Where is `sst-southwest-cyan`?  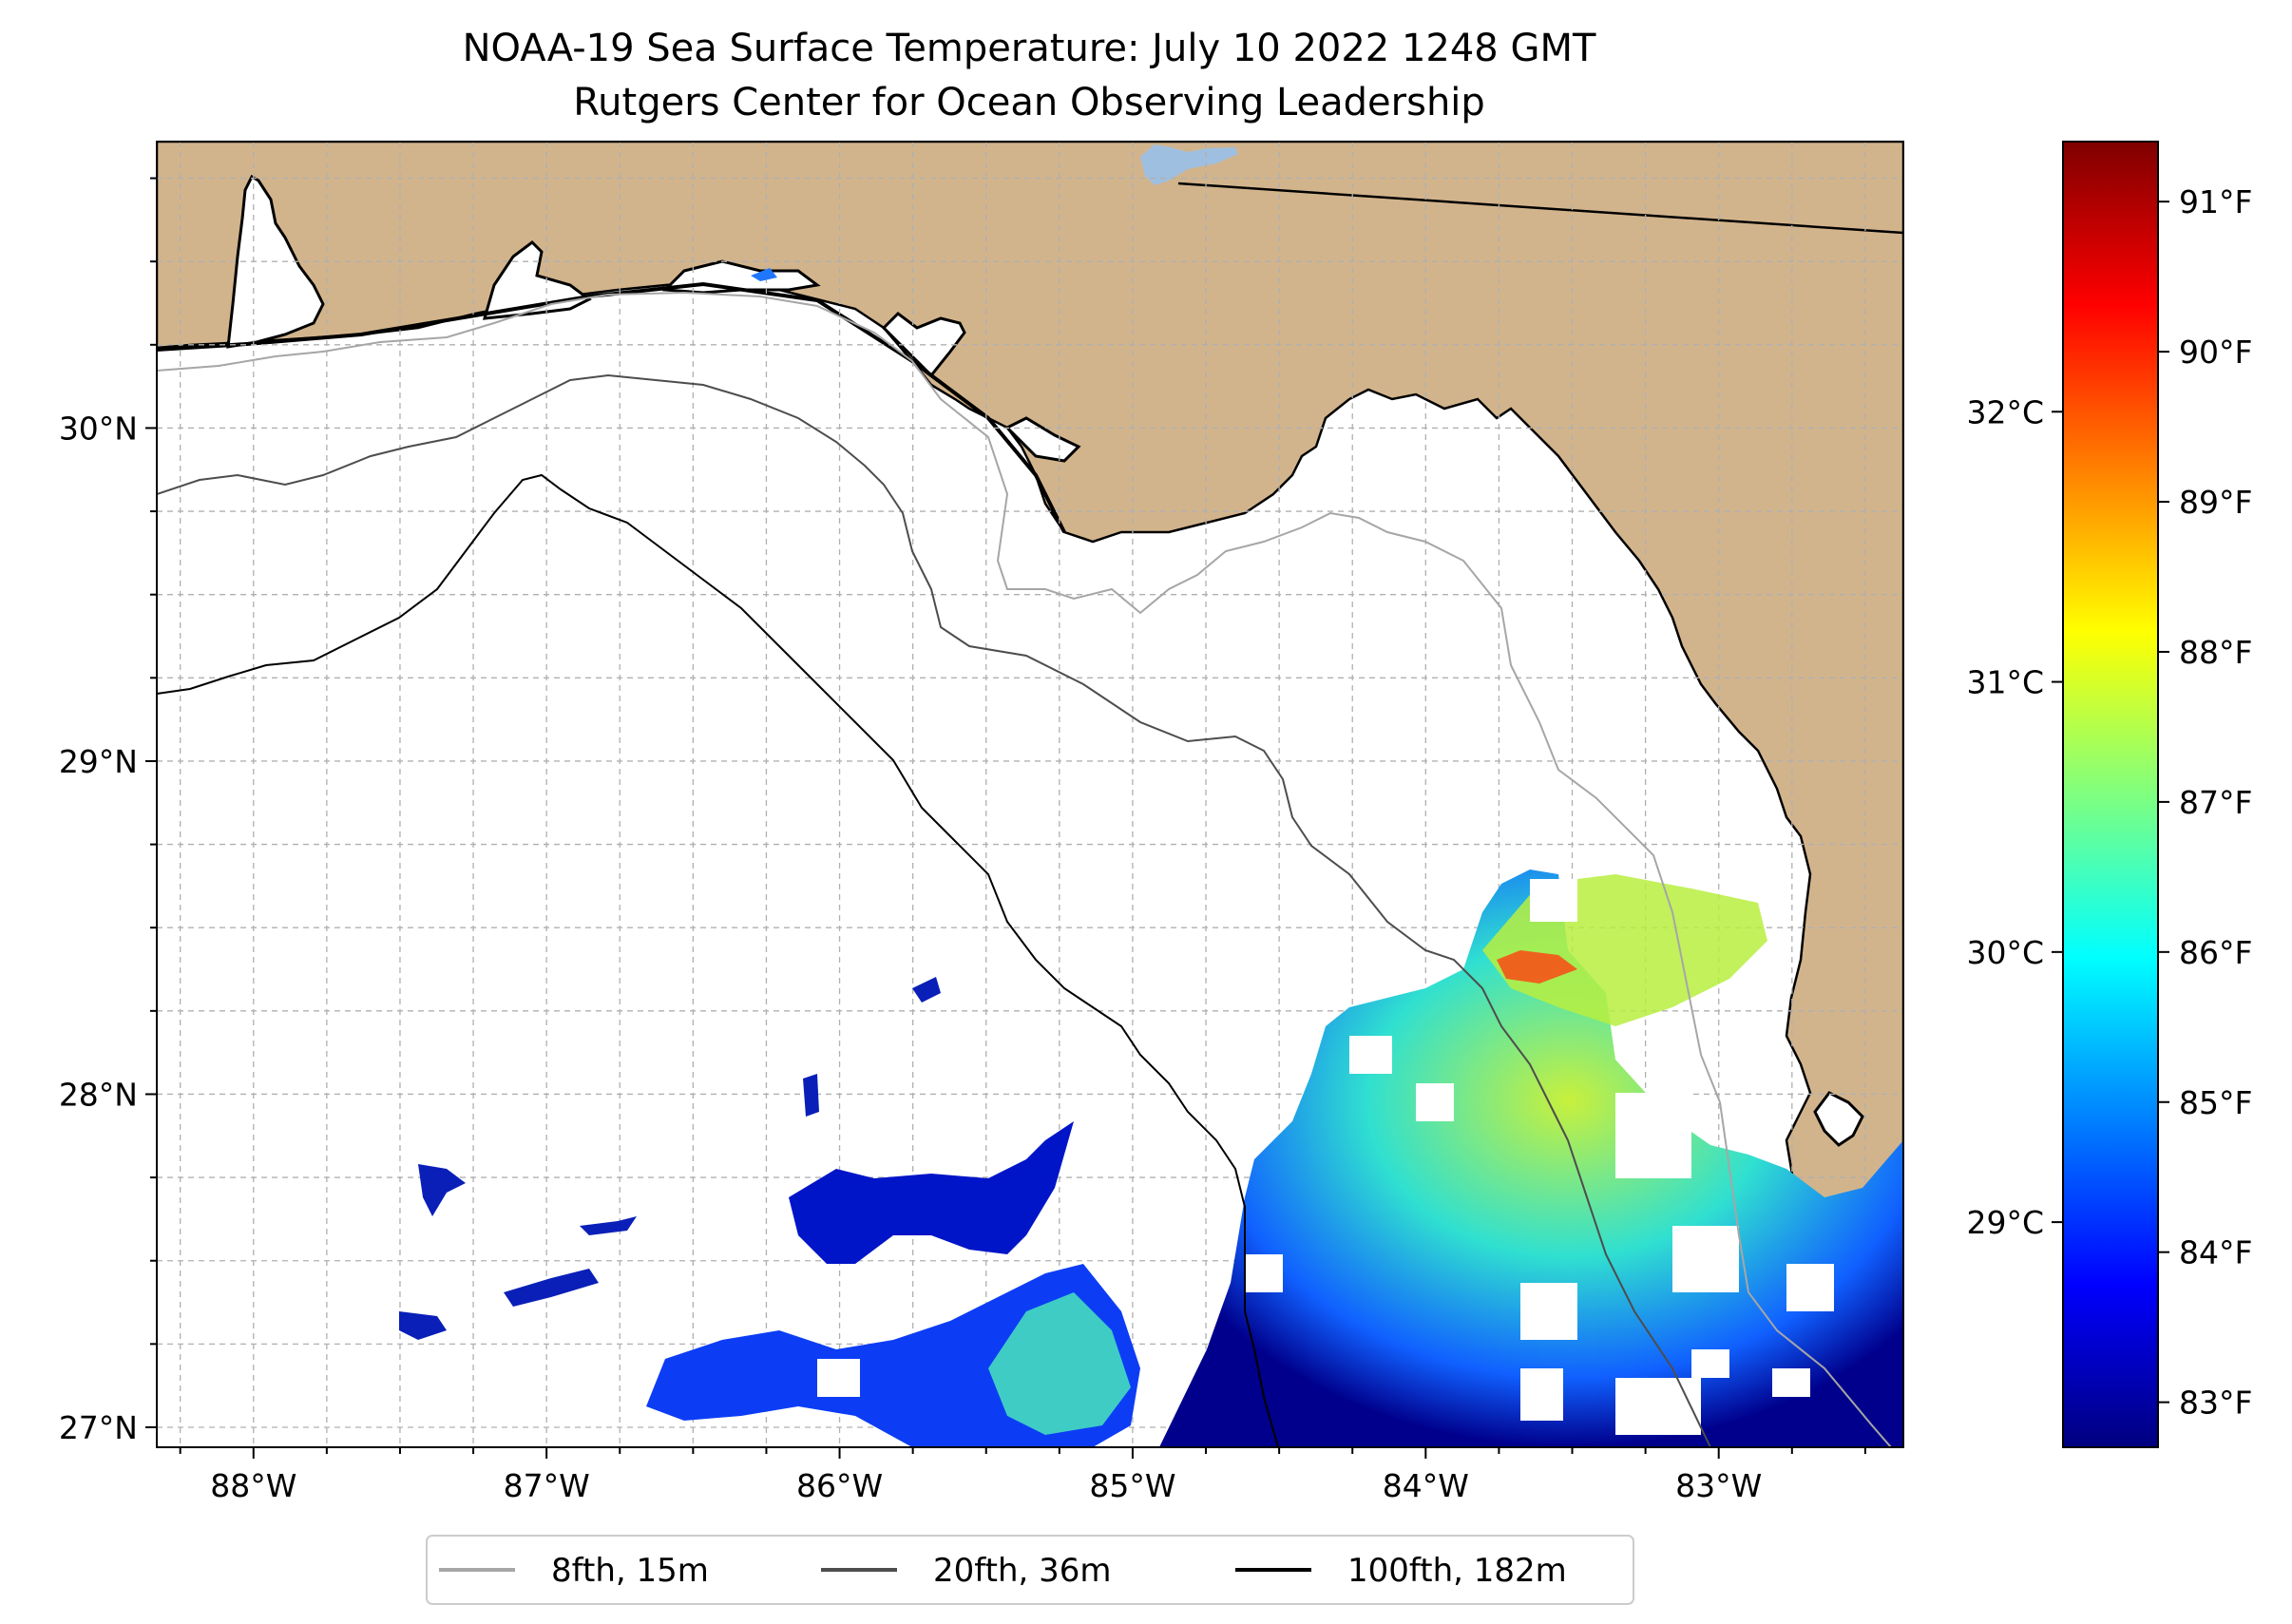
sst-southwest-cyan is located at coordinates (1059, 1363).